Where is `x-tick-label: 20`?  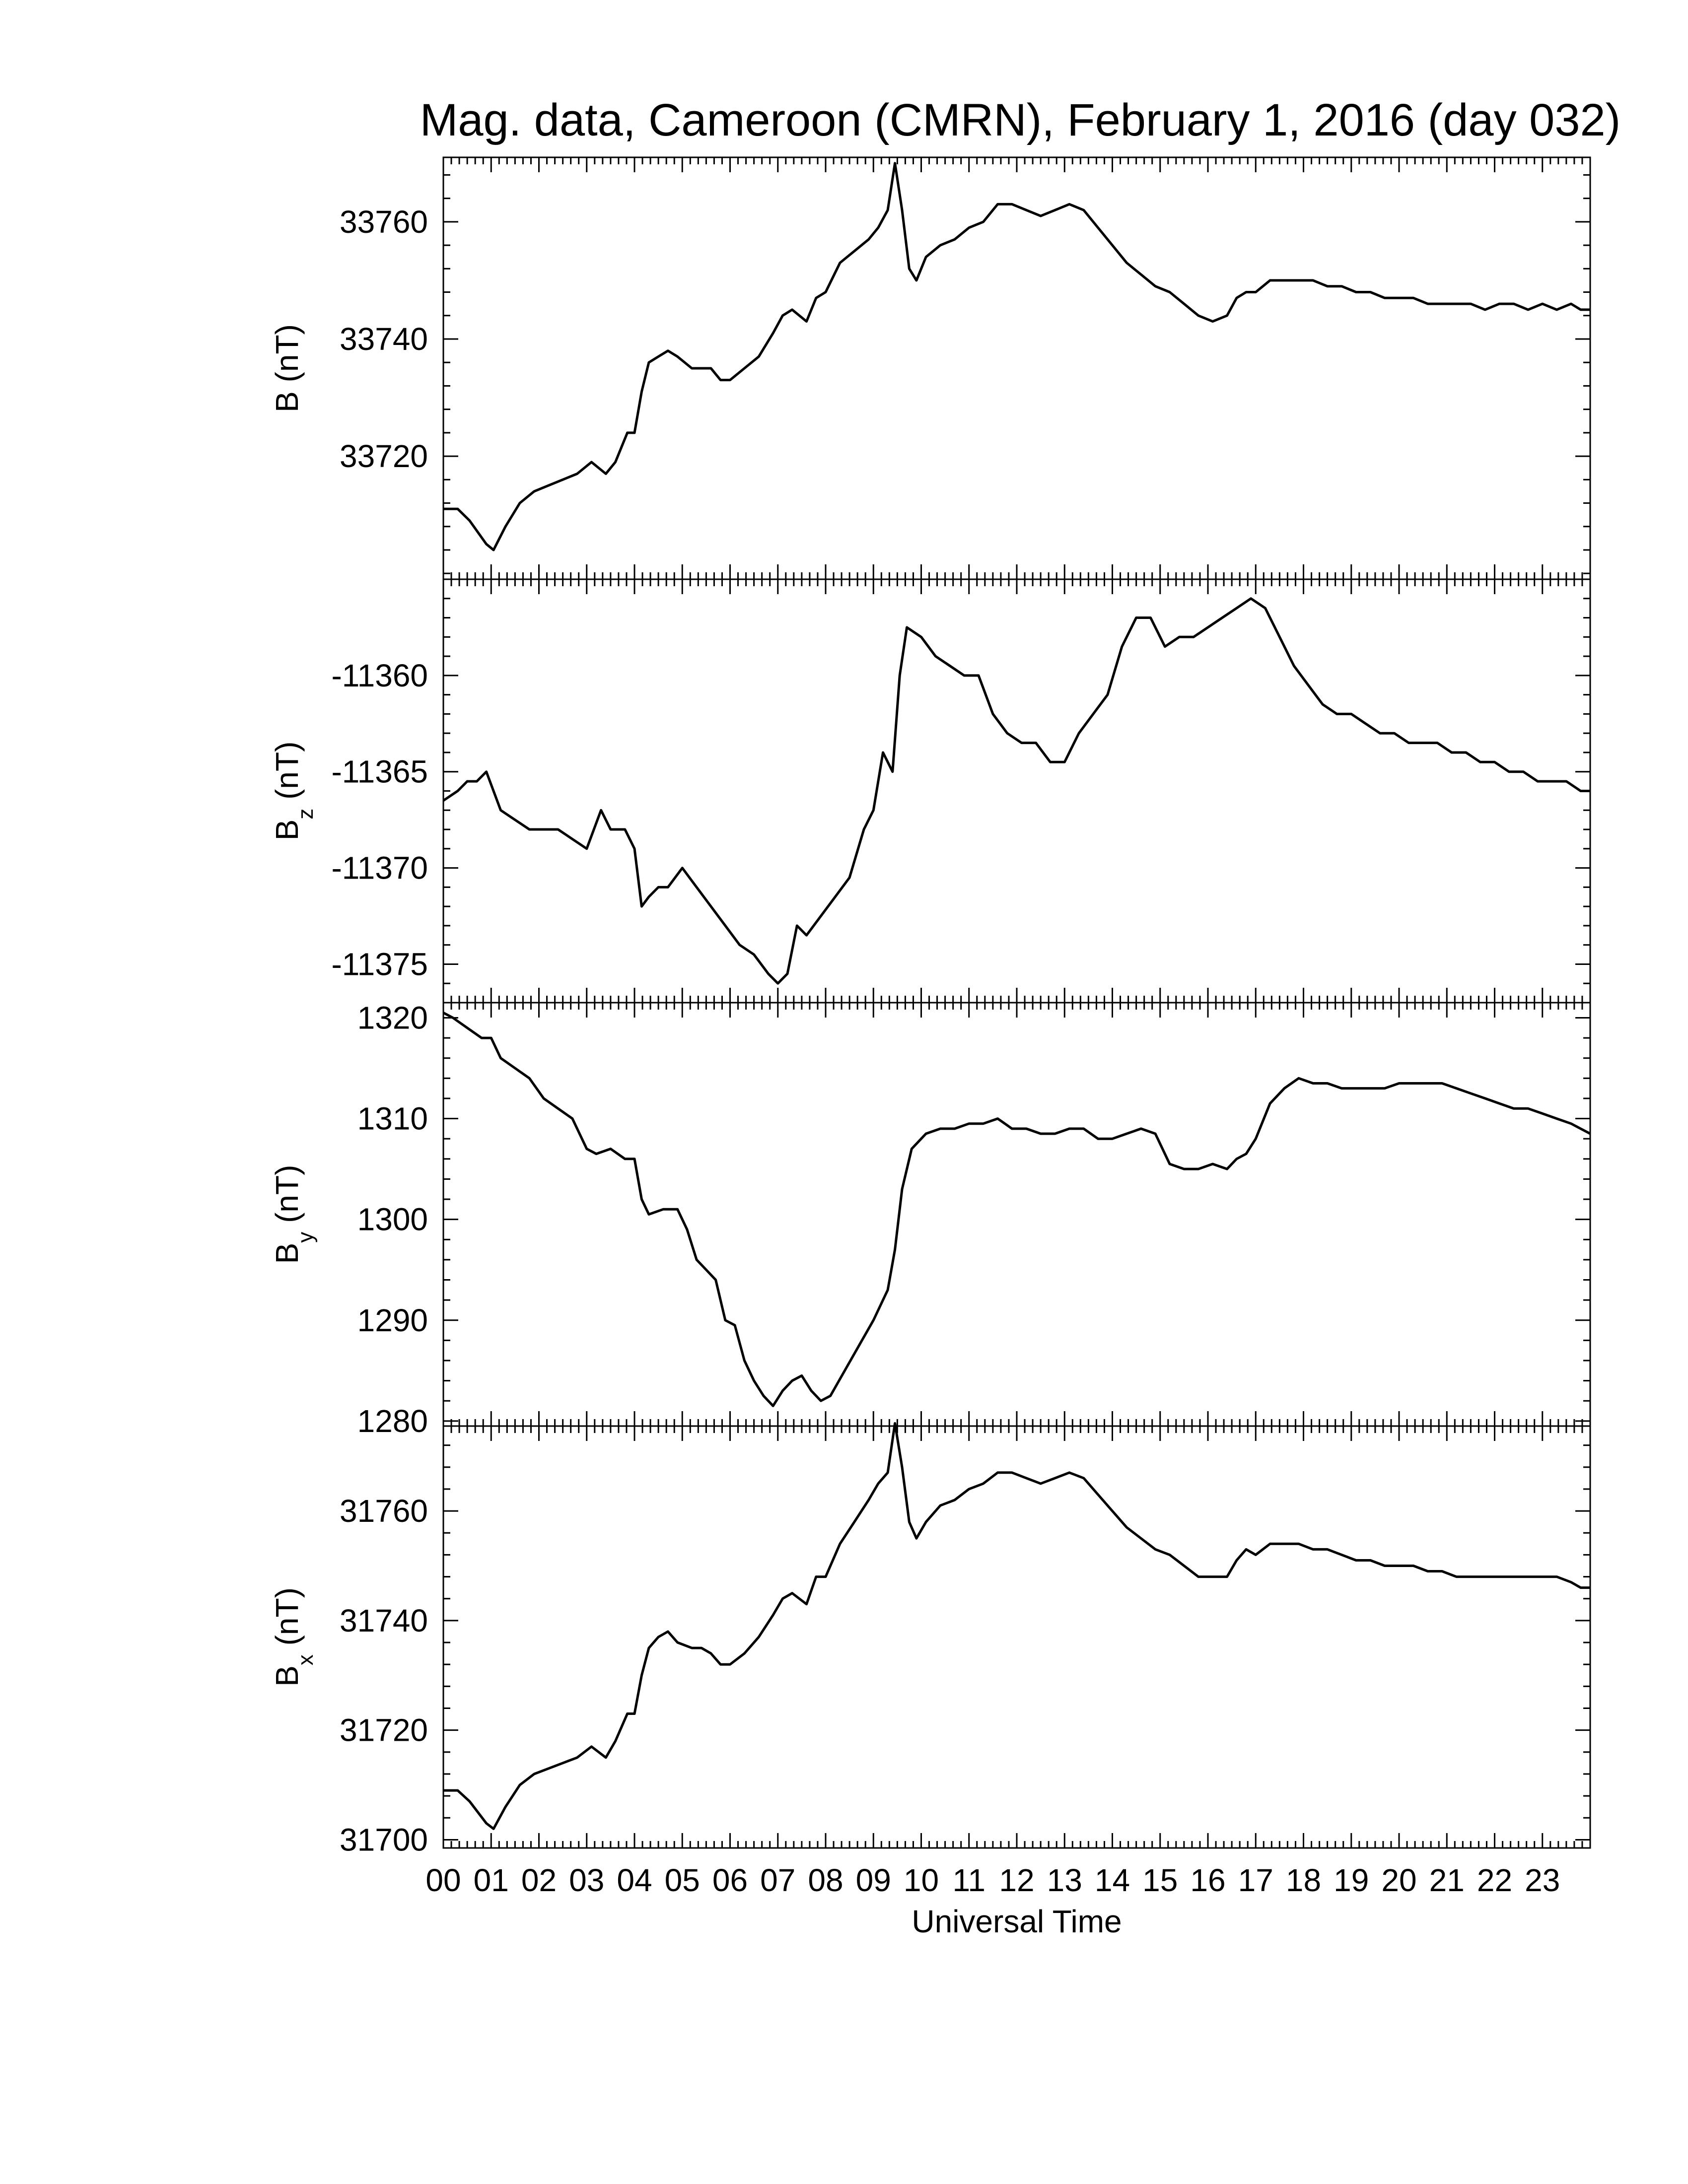 x-tick-label: 20 is located at coordinates (1398, 1880).